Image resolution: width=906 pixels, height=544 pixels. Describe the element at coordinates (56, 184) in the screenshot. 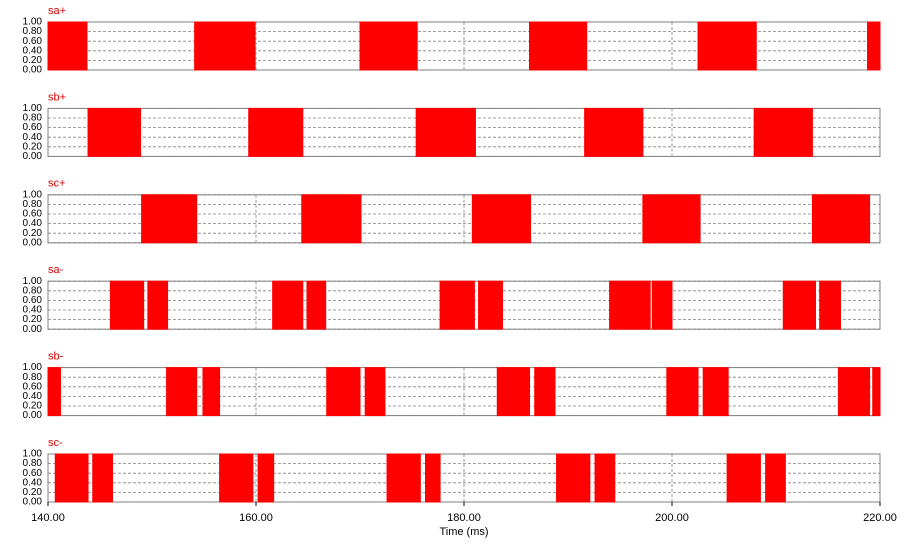

I see `panel-label: sc+` at that location.